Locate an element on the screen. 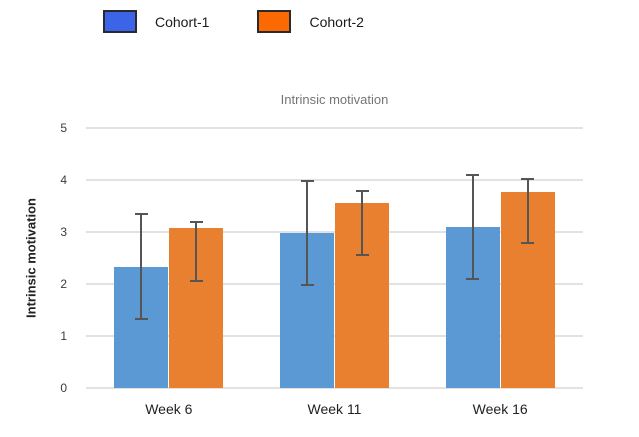  y-tick-label-0: 0 is located at coordinates (63, 388).